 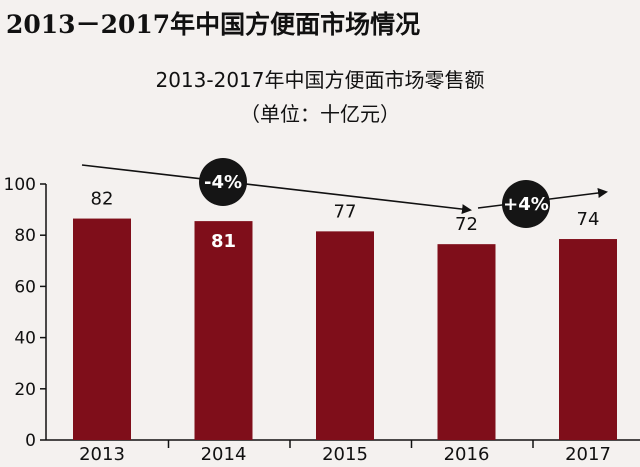 I want to click on data-label: 74, so click(x=588, y=219).